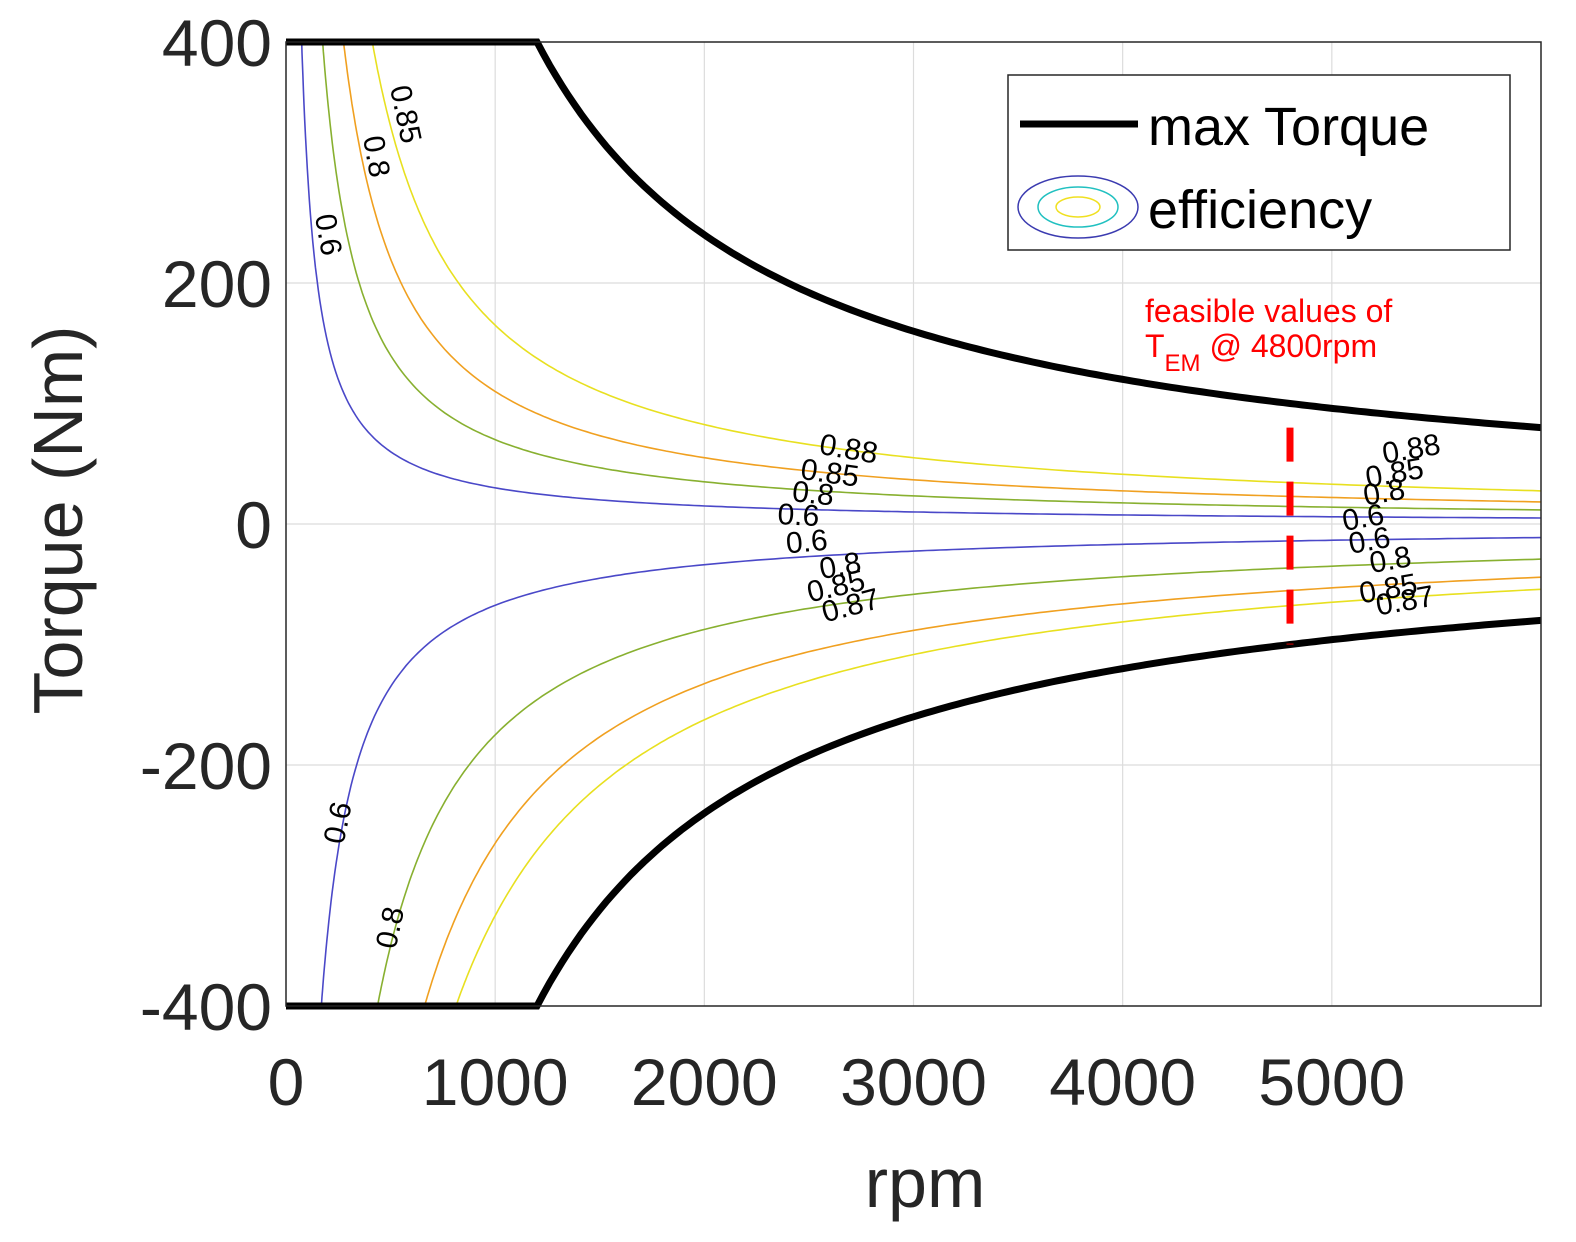 The image size is (1576, 1242). What do you see at coordinates (206, 525) in the screenshot?
I see `y-axis-ticks: -400 -200 0 200 400` at bounding box center [206, 525].